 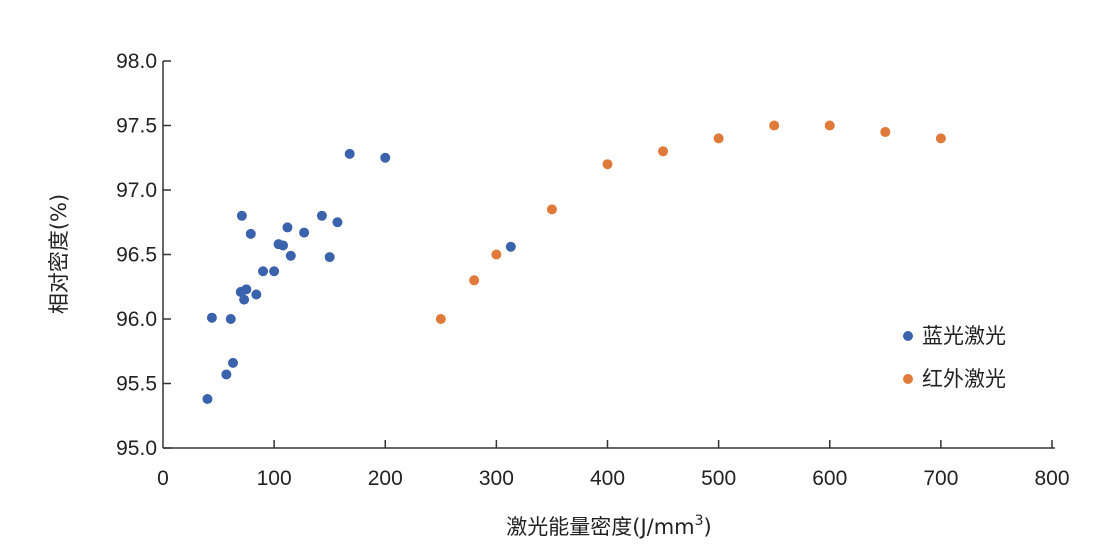 I want to click on x-axis-title-main: 激光能量密度(J/mm, so click(x=600, y=527).